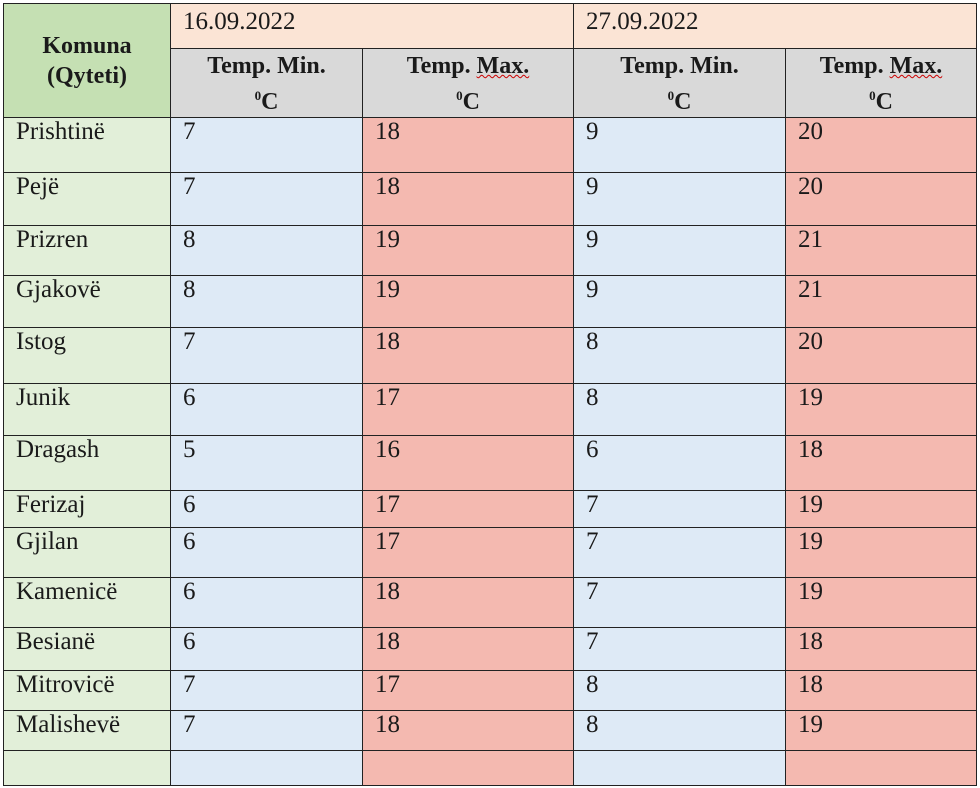  I want to click on city-cell: Mitrovicë, so click(87, 690).